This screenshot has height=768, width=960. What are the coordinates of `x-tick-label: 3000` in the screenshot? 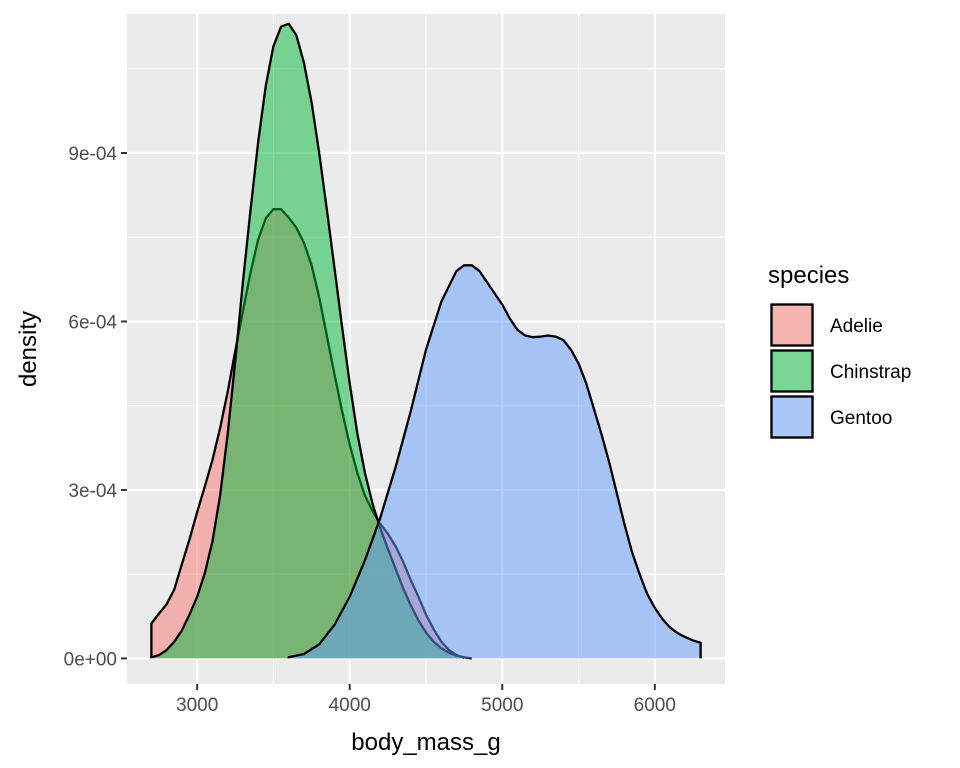 It's located at (197, 705).